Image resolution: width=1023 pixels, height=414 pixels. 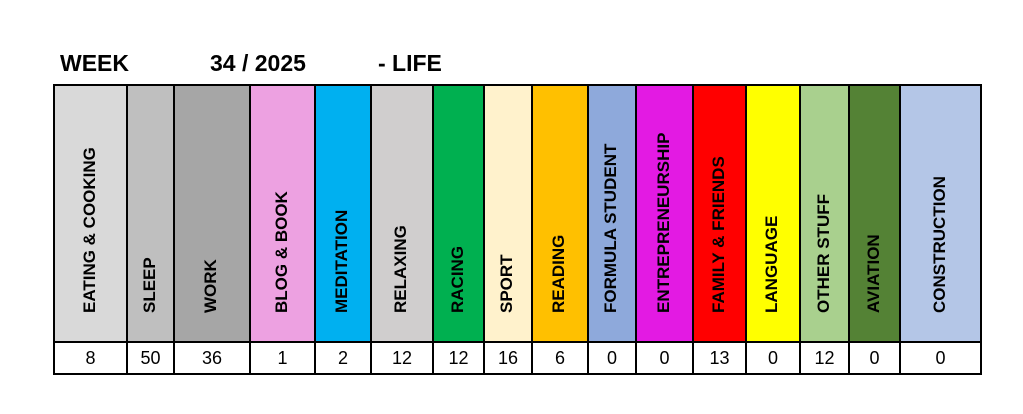 I want to click on category-label: RACING, so click(x=457, y=279).